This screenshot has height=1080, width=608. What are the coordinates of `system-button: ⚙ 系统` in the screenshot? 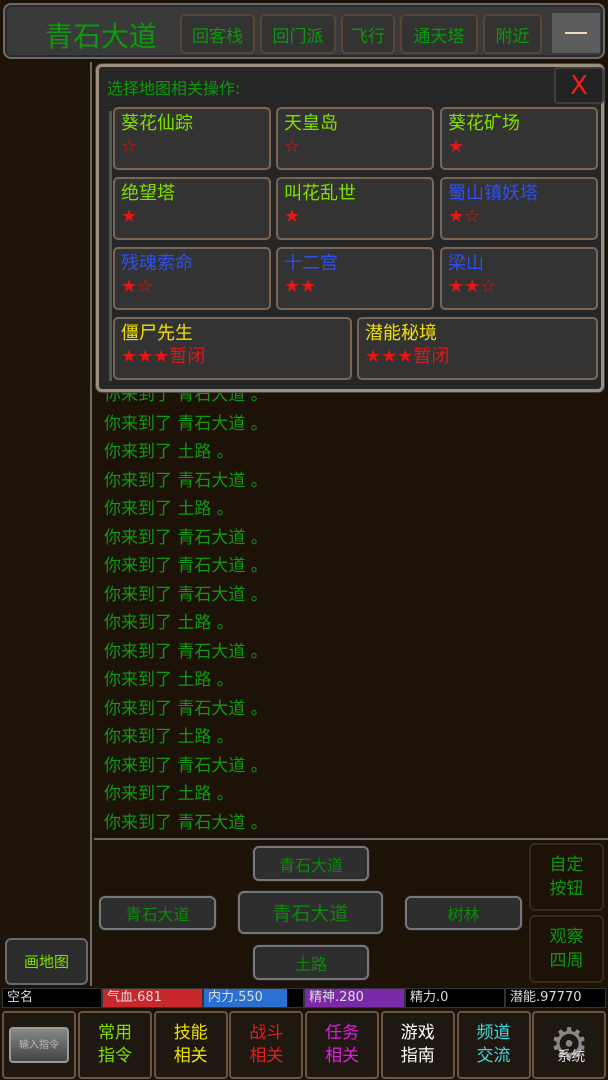 It's located at (569, 1045).